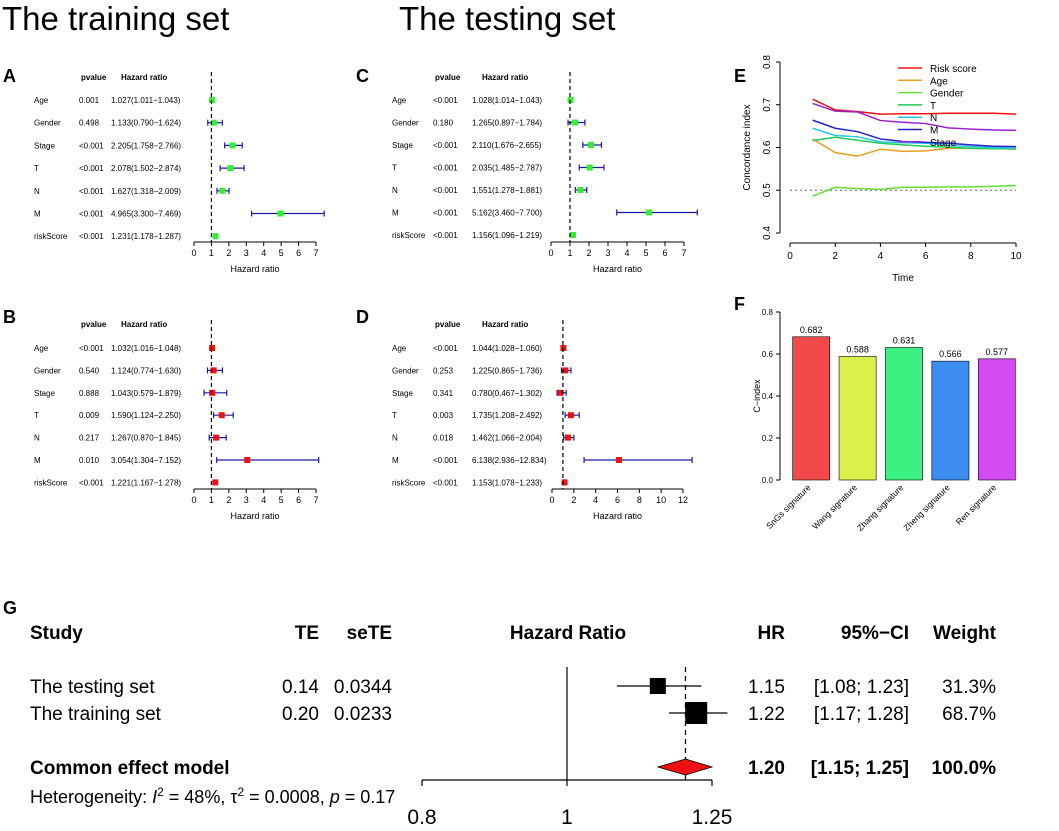  Describe the element at coordinates (211, 253) in the screenshot. I see `x-tick-label: 1` at that location.